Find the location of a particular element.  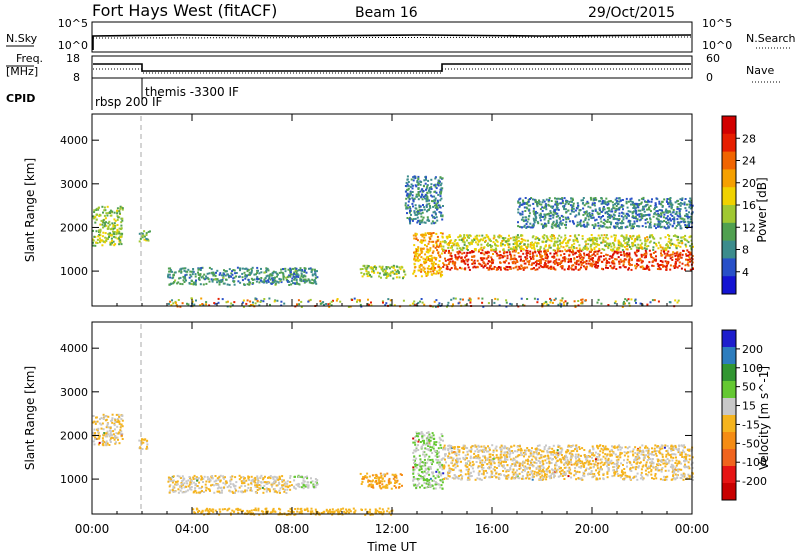

colorbar-tick-label: 20 is located at coordinates (749, 183).